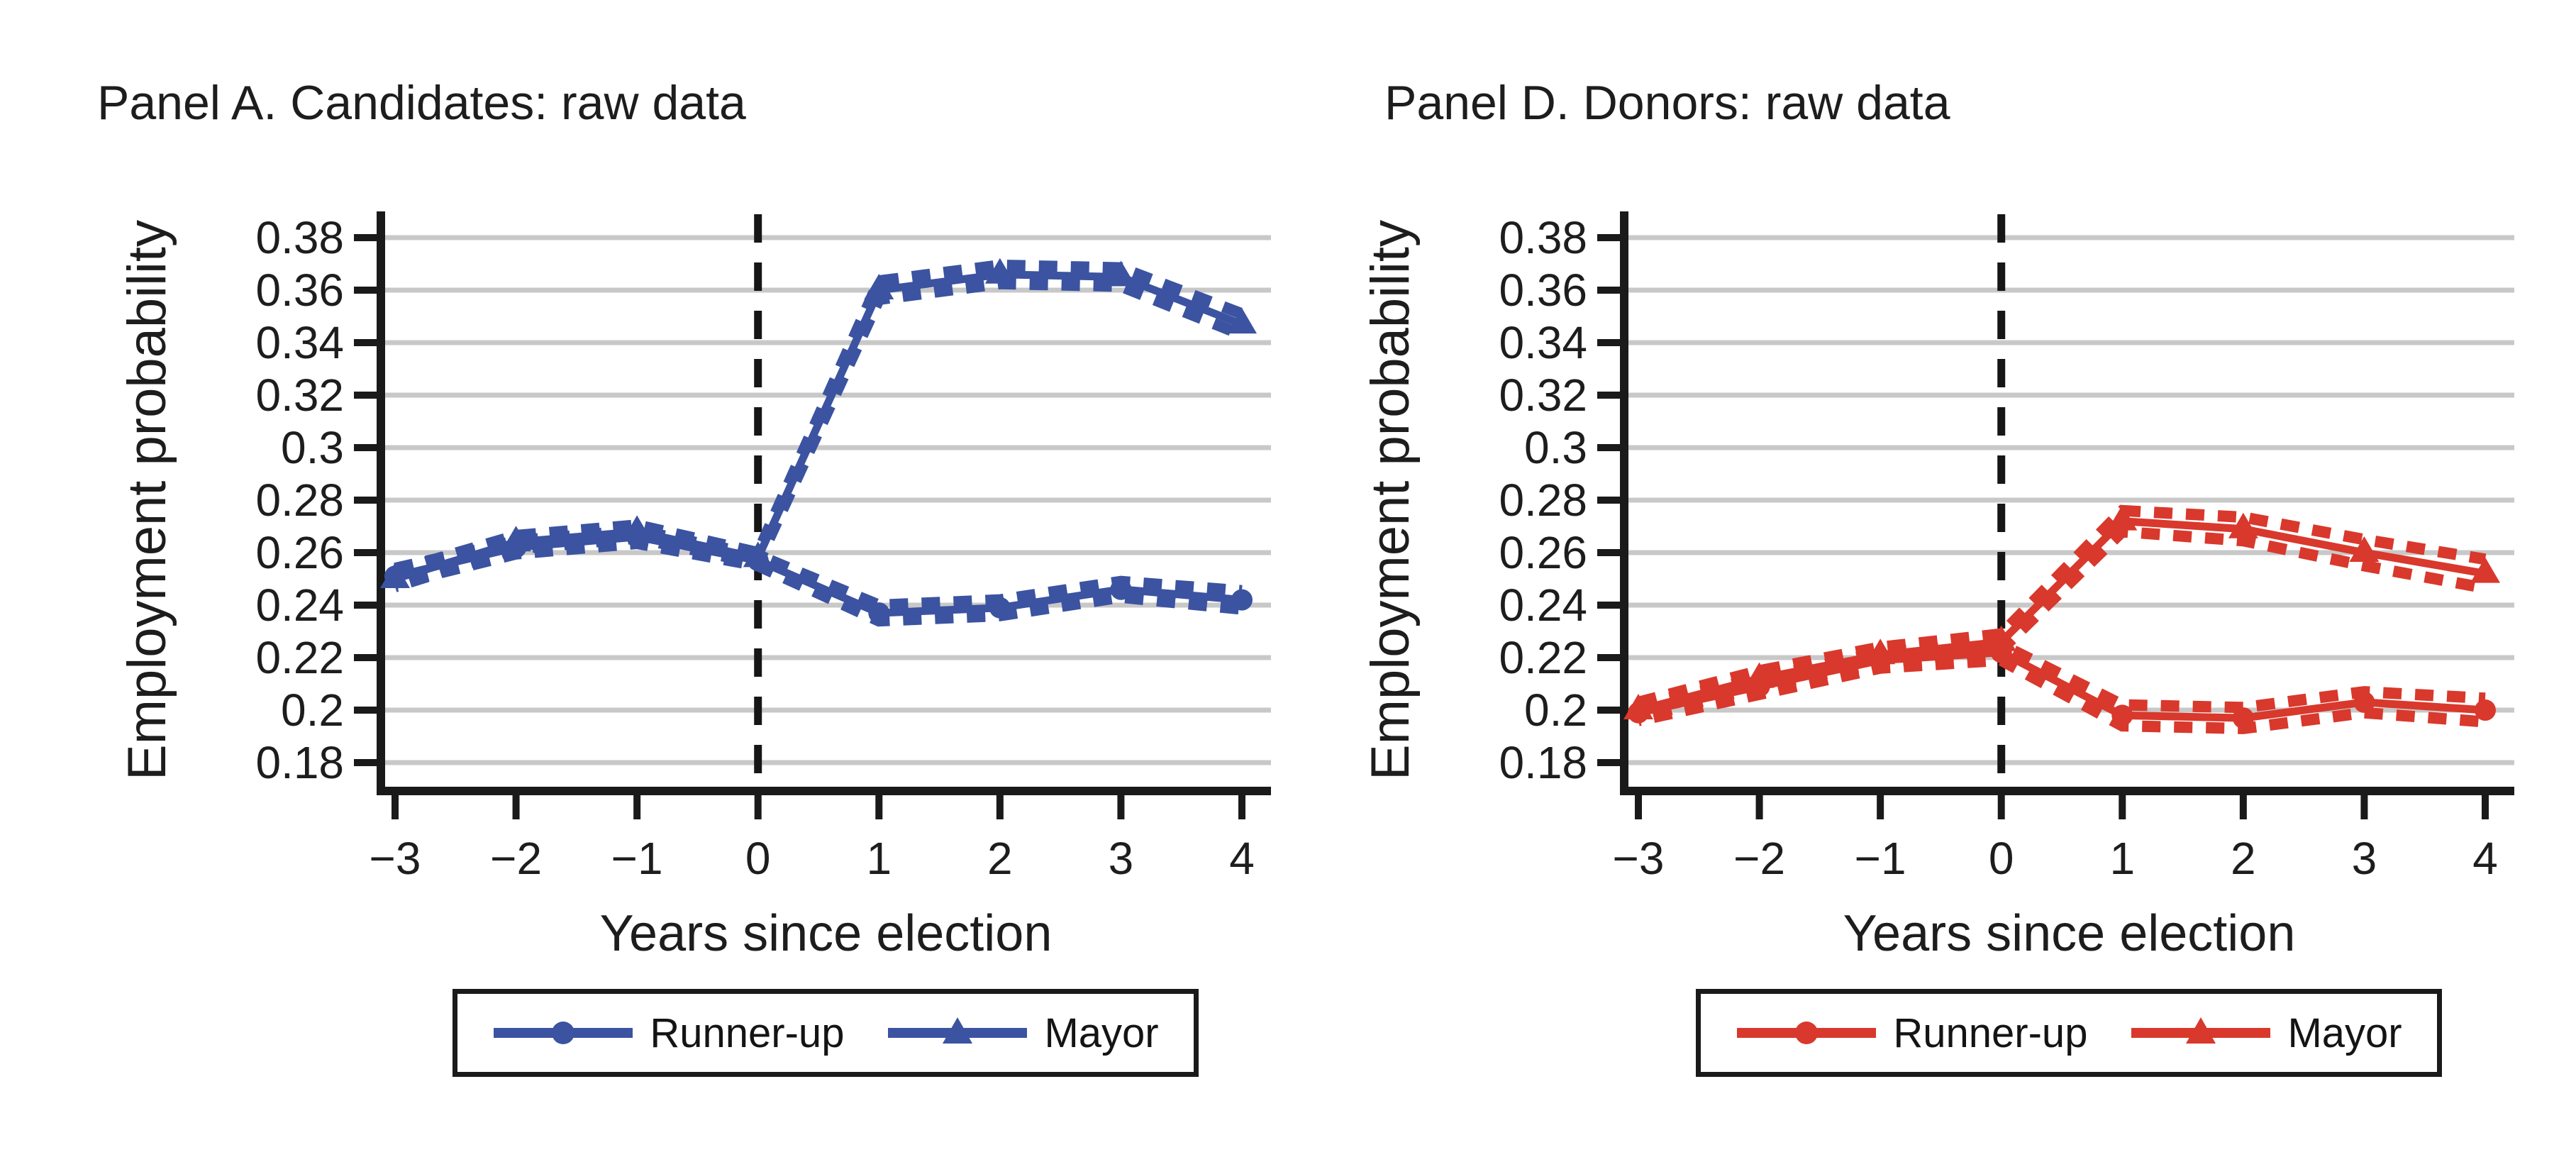 This screenshot has height=1162, width=2576. I want to click on panel-title: Panel A. Candidates: raw data, so click(421, 103).